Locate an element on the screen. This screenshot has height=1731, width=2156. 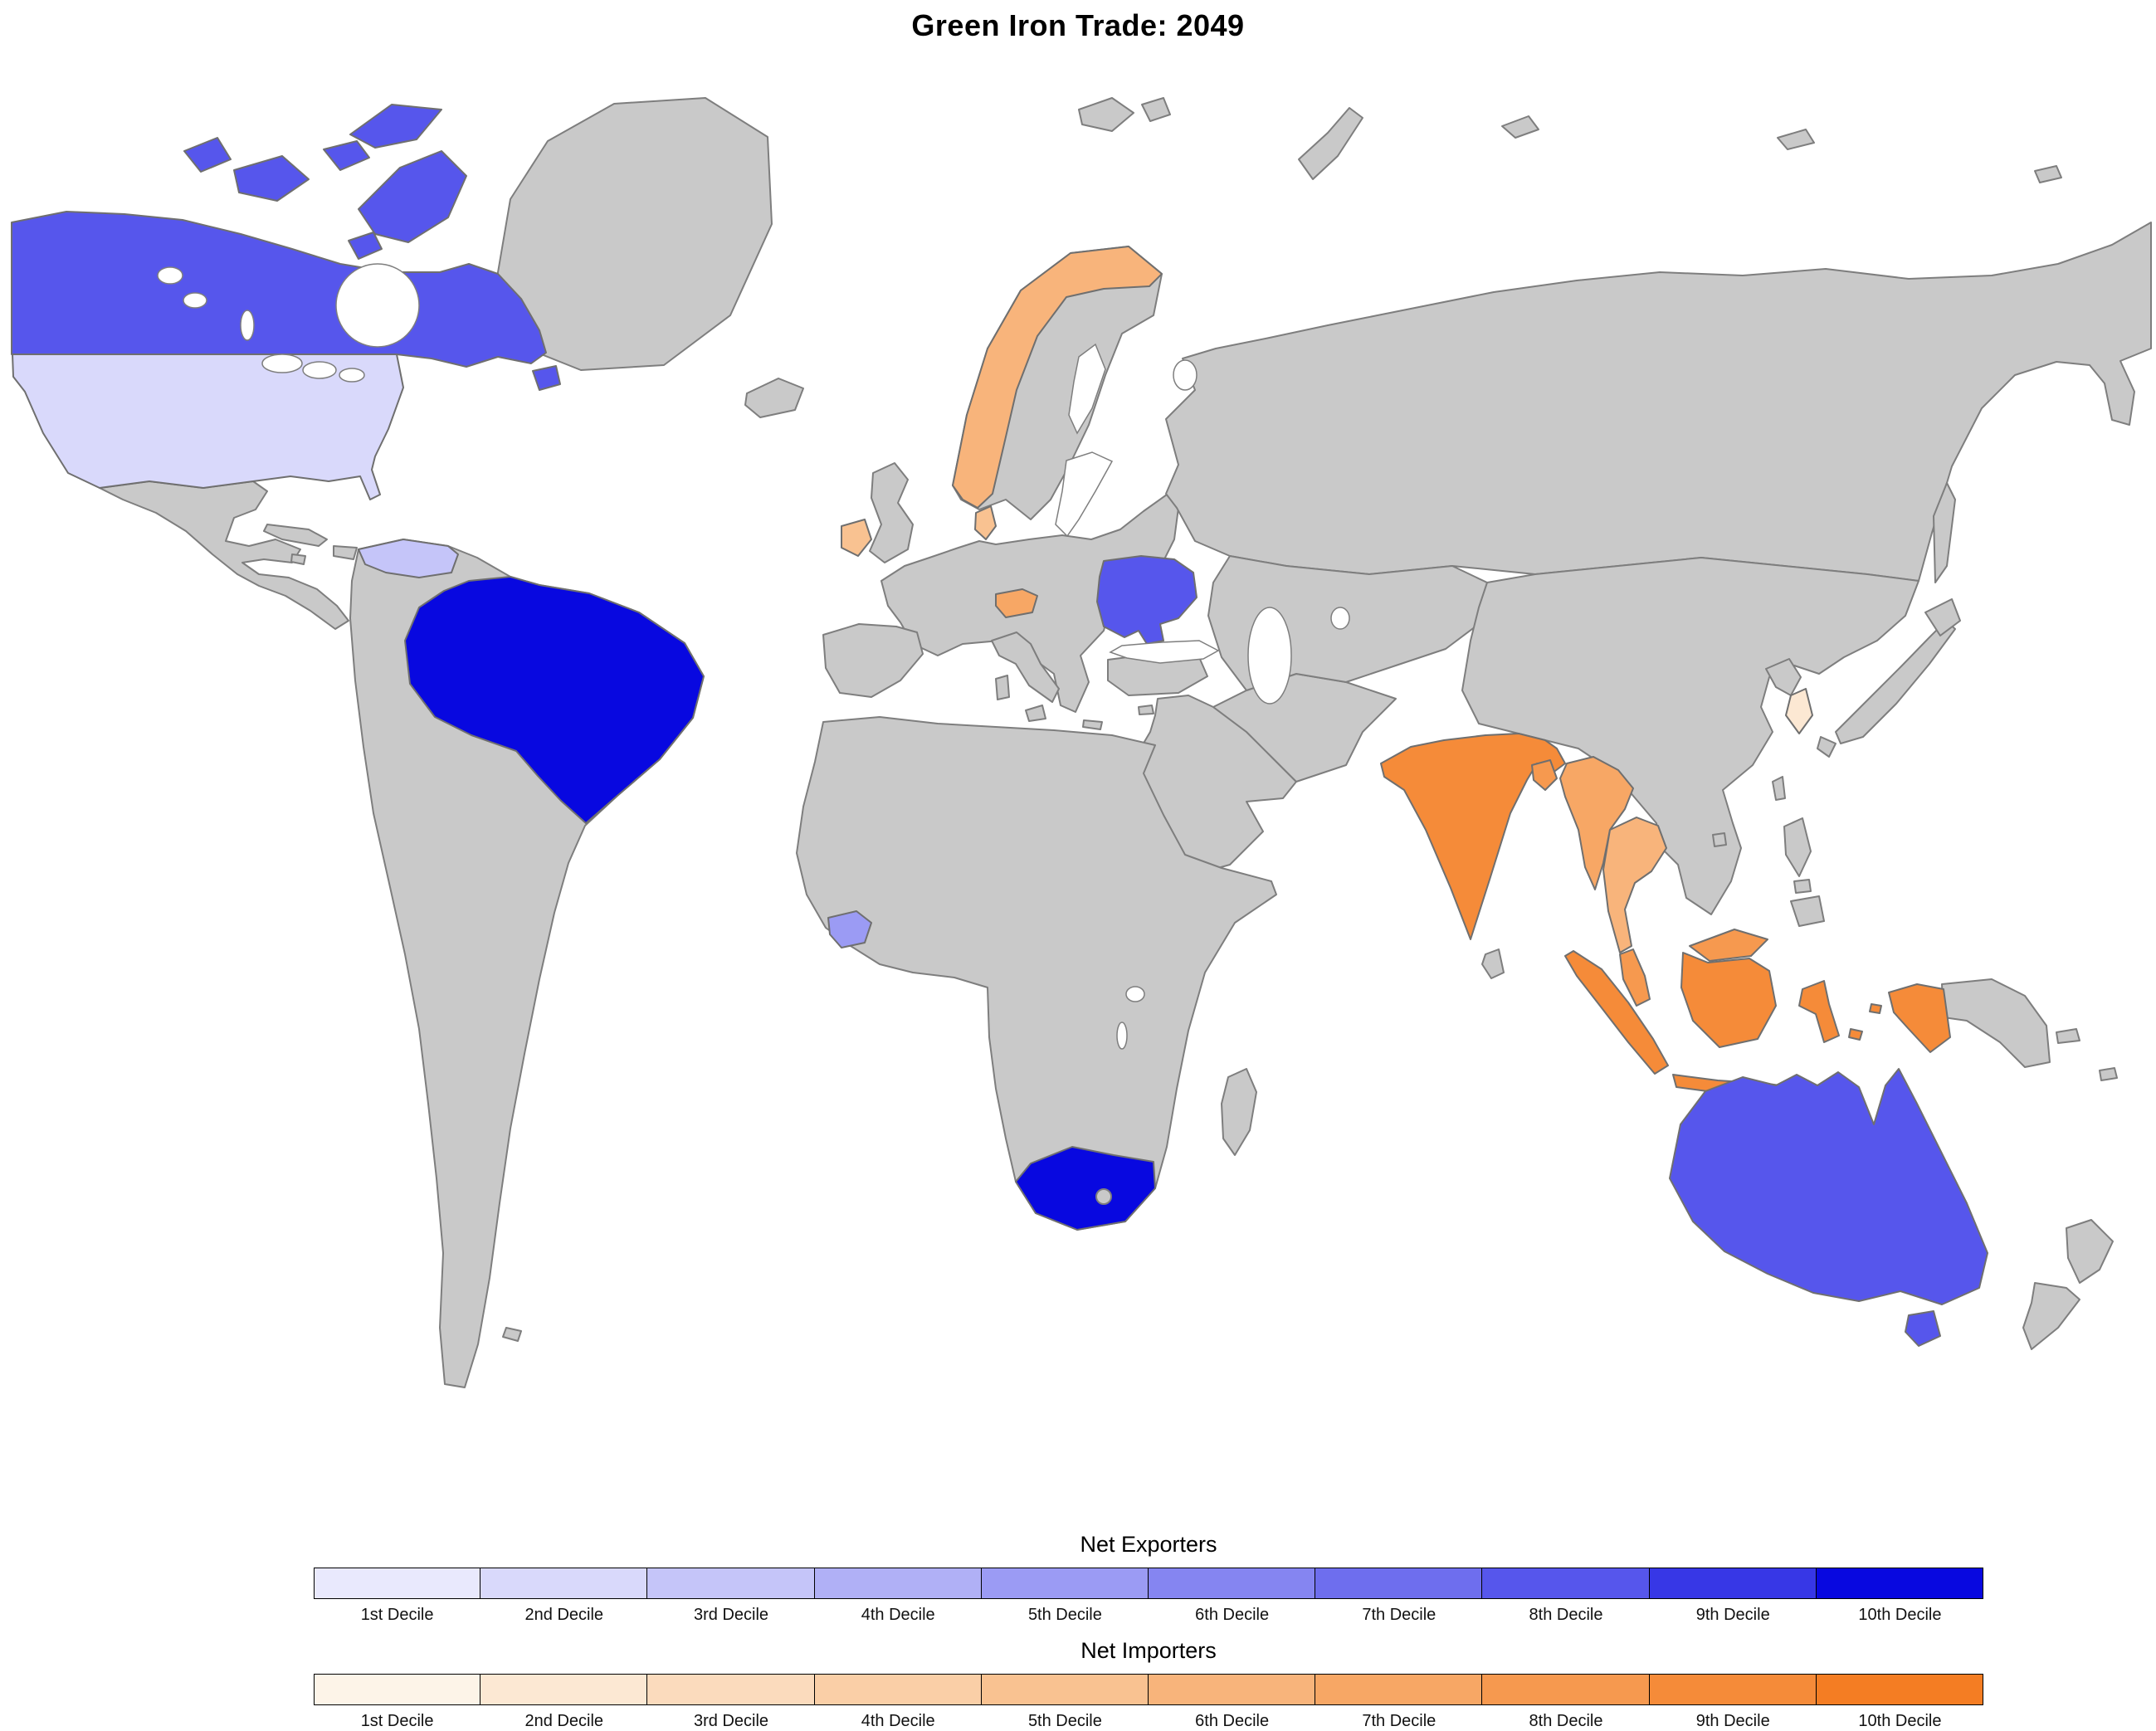
water-gulf-of-bothnia is located at coordinates (1087, 389).